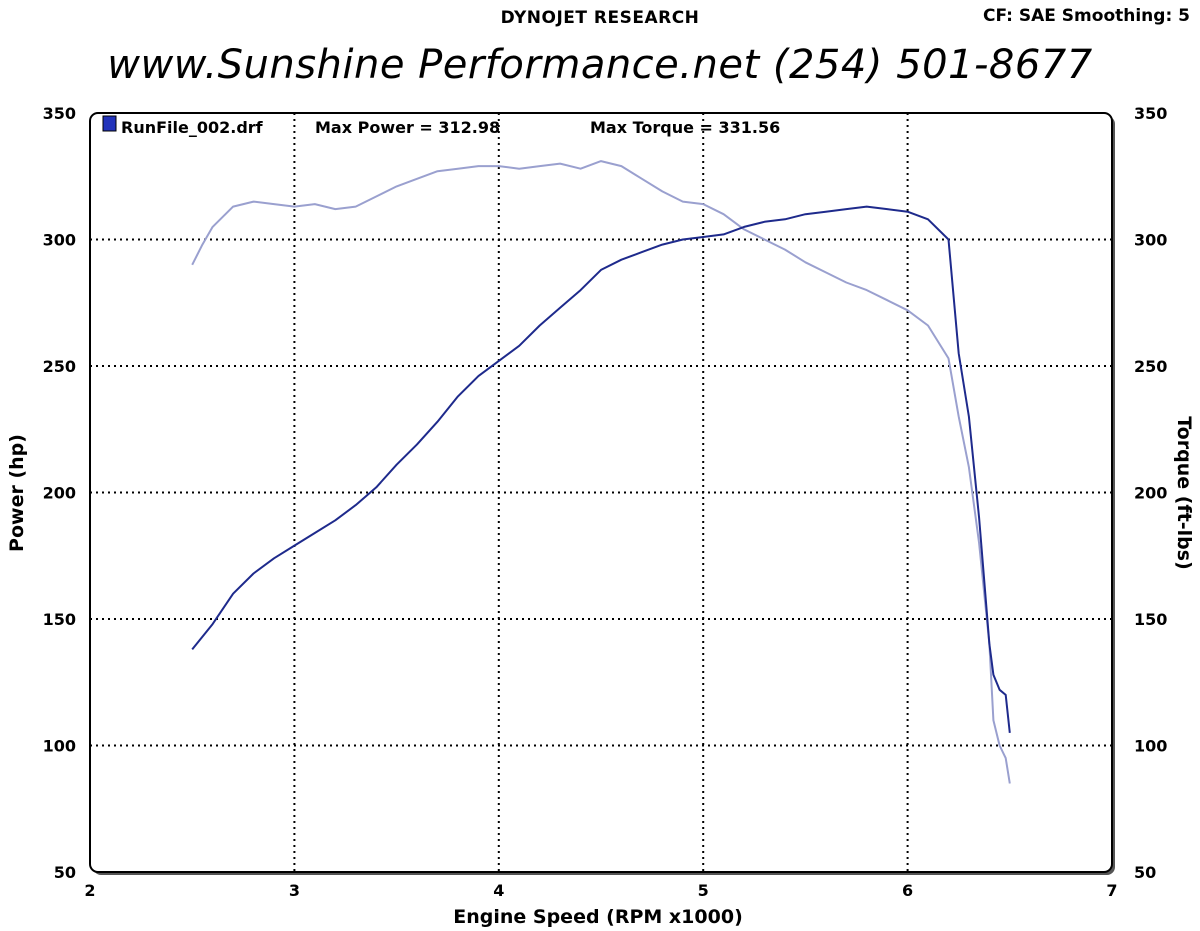 This screenshot has height=931, width=1200. I want to click on y-left-tick-labels: 50 100 150 200 250 300 350, so click(59, 493).